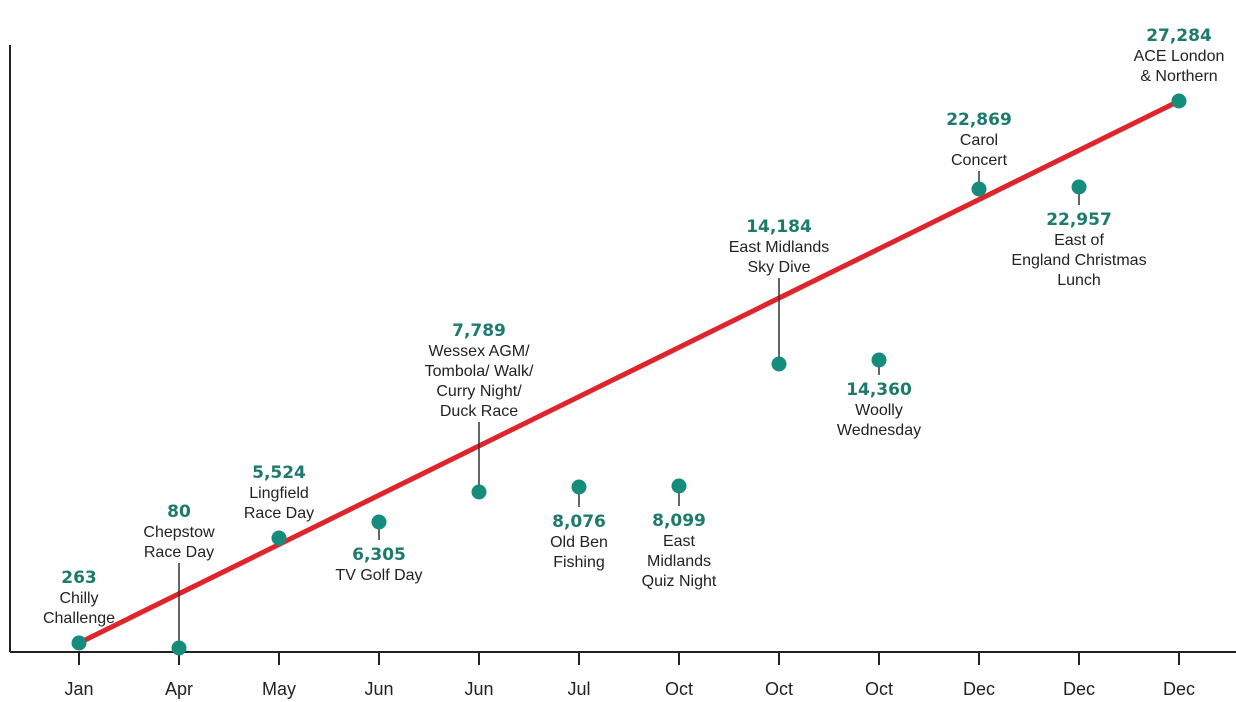 The height and width of the screenshot is (702, 1236). Describe the element at coordinates (979, 140) in the screenshot. I see `point-label-line: Carol` at that location.